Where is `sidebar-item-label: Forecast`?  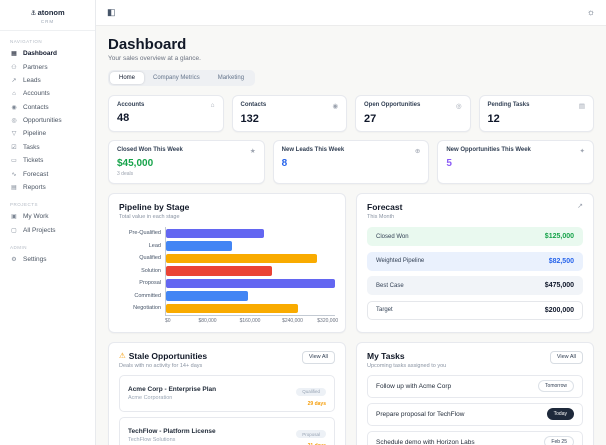 sidebar-item-label: Forecast is located at coordinates (36, 174).